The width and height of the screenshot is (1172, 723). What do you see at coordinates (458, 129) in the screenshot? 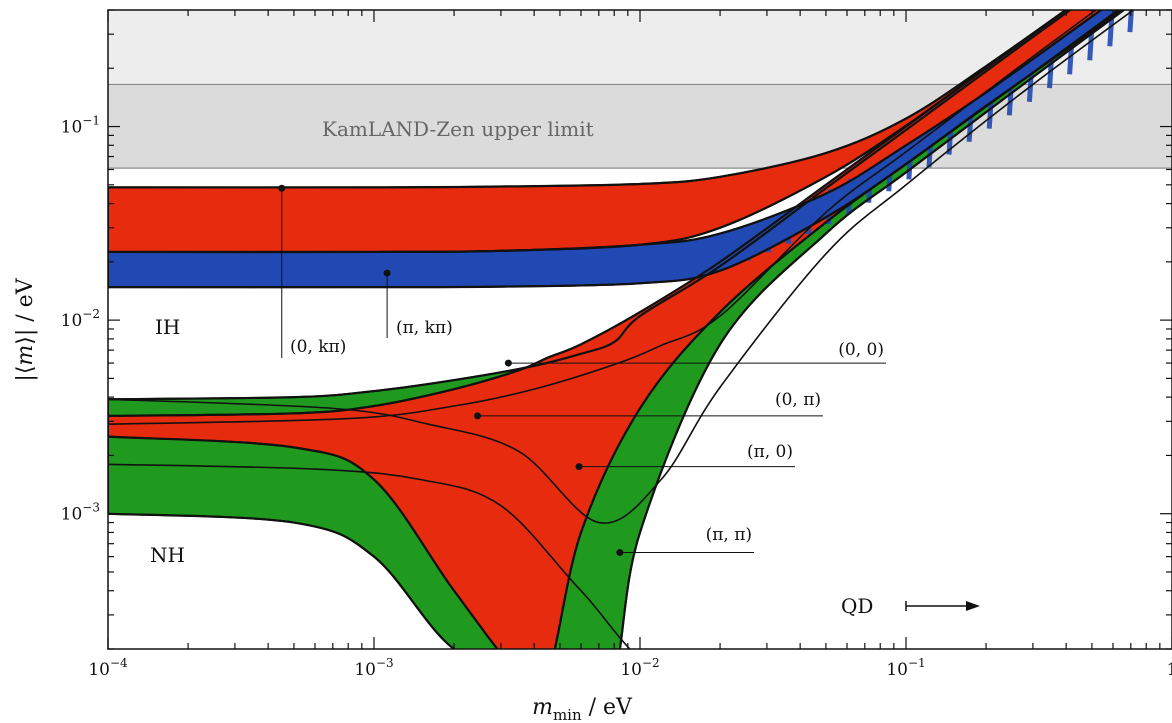
I see `band-label-kamland: KamLAND-Zen upper limit` at bounding box center [458, 129].